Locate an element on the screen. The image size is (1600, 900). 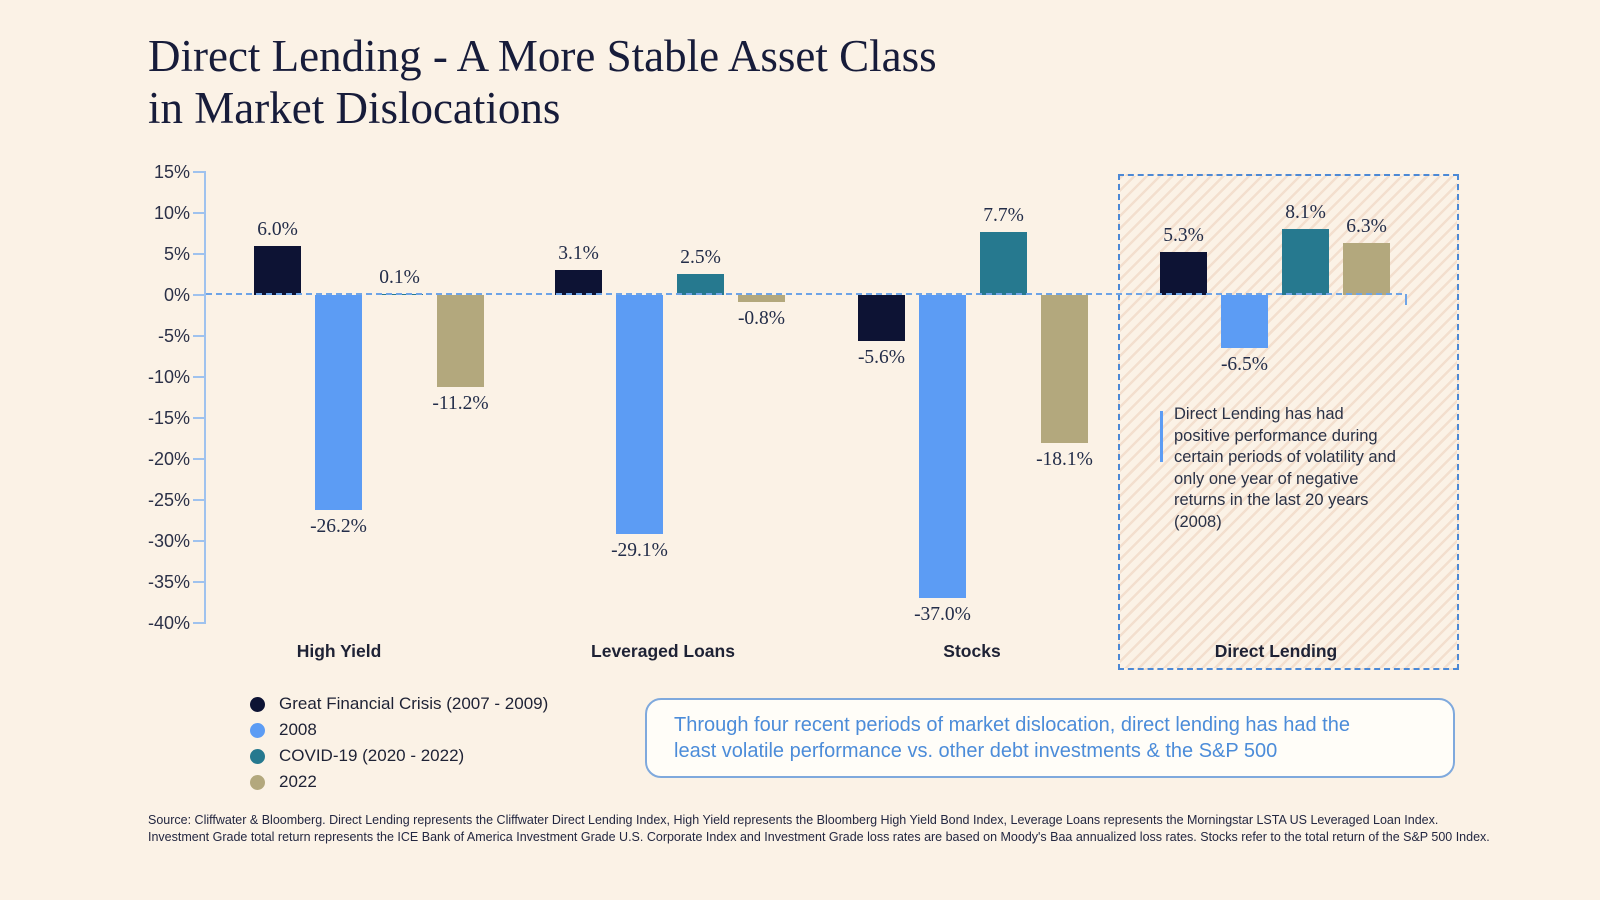
bar-value-label: -5.6% is located at coordinates (881, 357).